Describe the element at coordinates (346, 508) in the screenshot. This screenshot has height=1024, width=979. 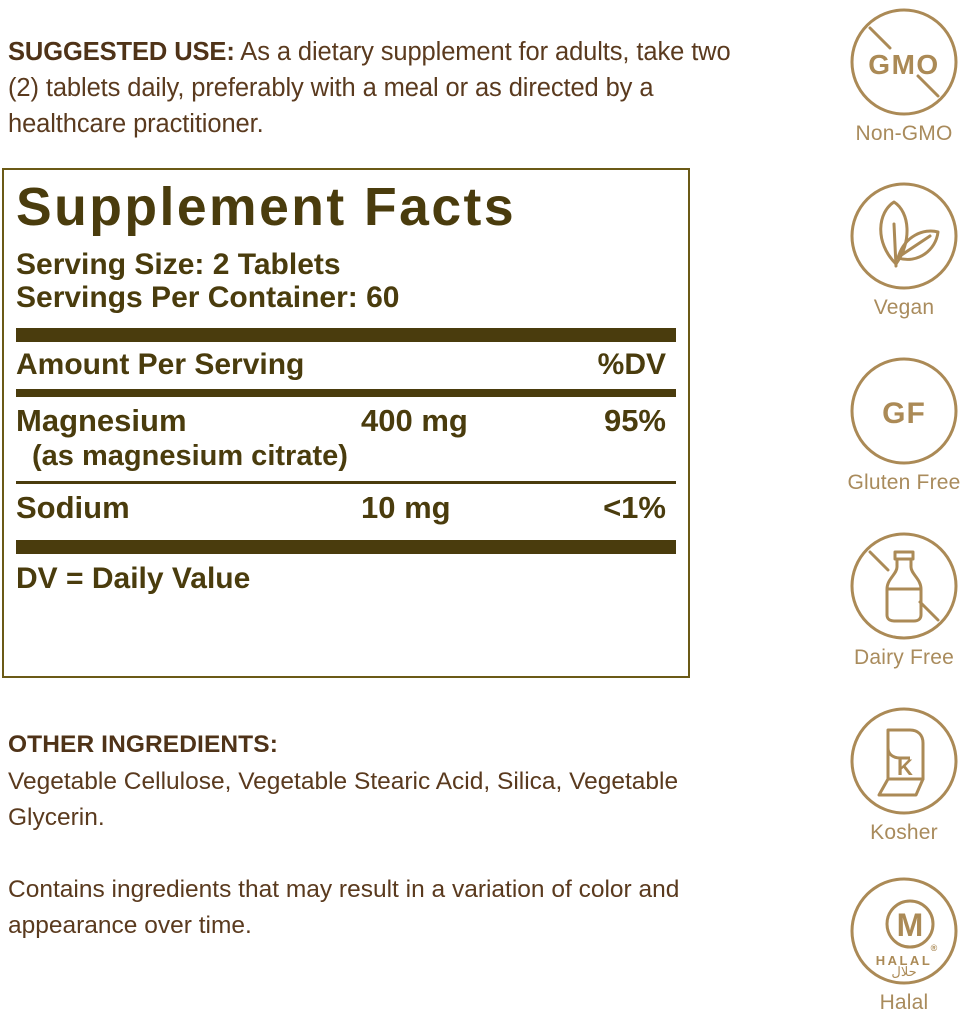
I see `table-row: Sodium 10 mg <1%` at that location.